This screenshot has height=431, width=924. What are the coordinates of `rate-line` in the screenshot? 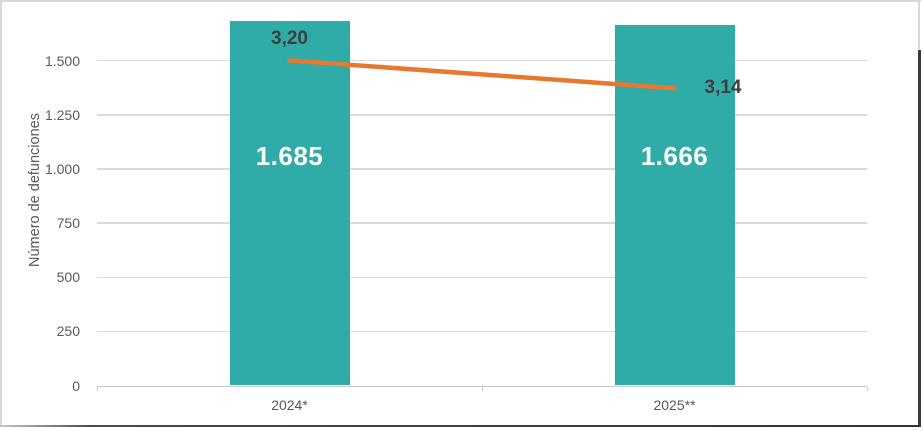 It's located at (482, 74).